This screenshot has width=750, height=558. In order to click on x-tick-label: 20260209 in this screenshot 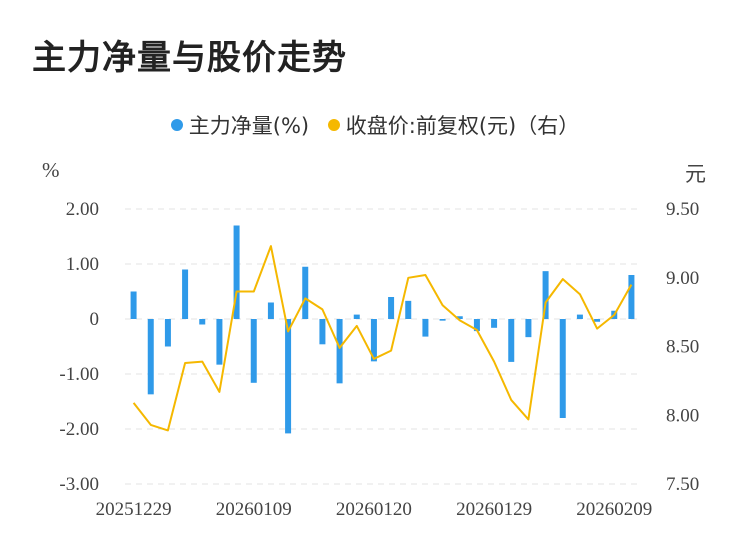, I will do `click(614, 509)`.